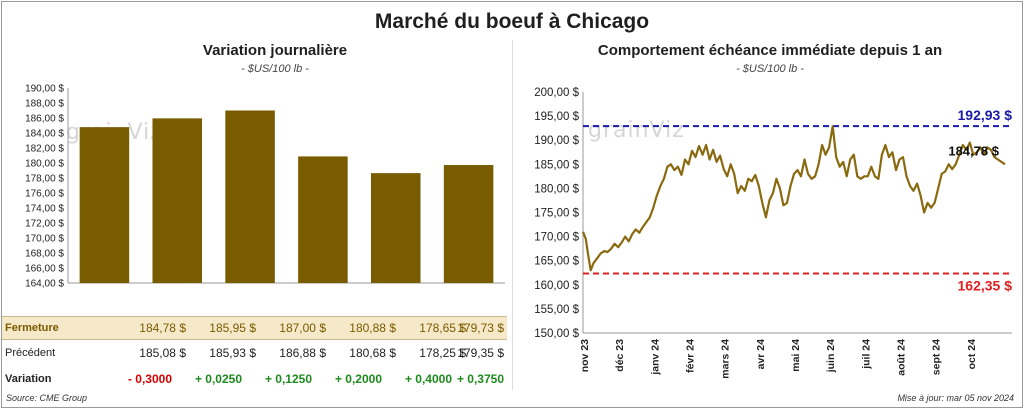  I want to click on bar-y-tick-label: 184,00 $, so click(44, 134).